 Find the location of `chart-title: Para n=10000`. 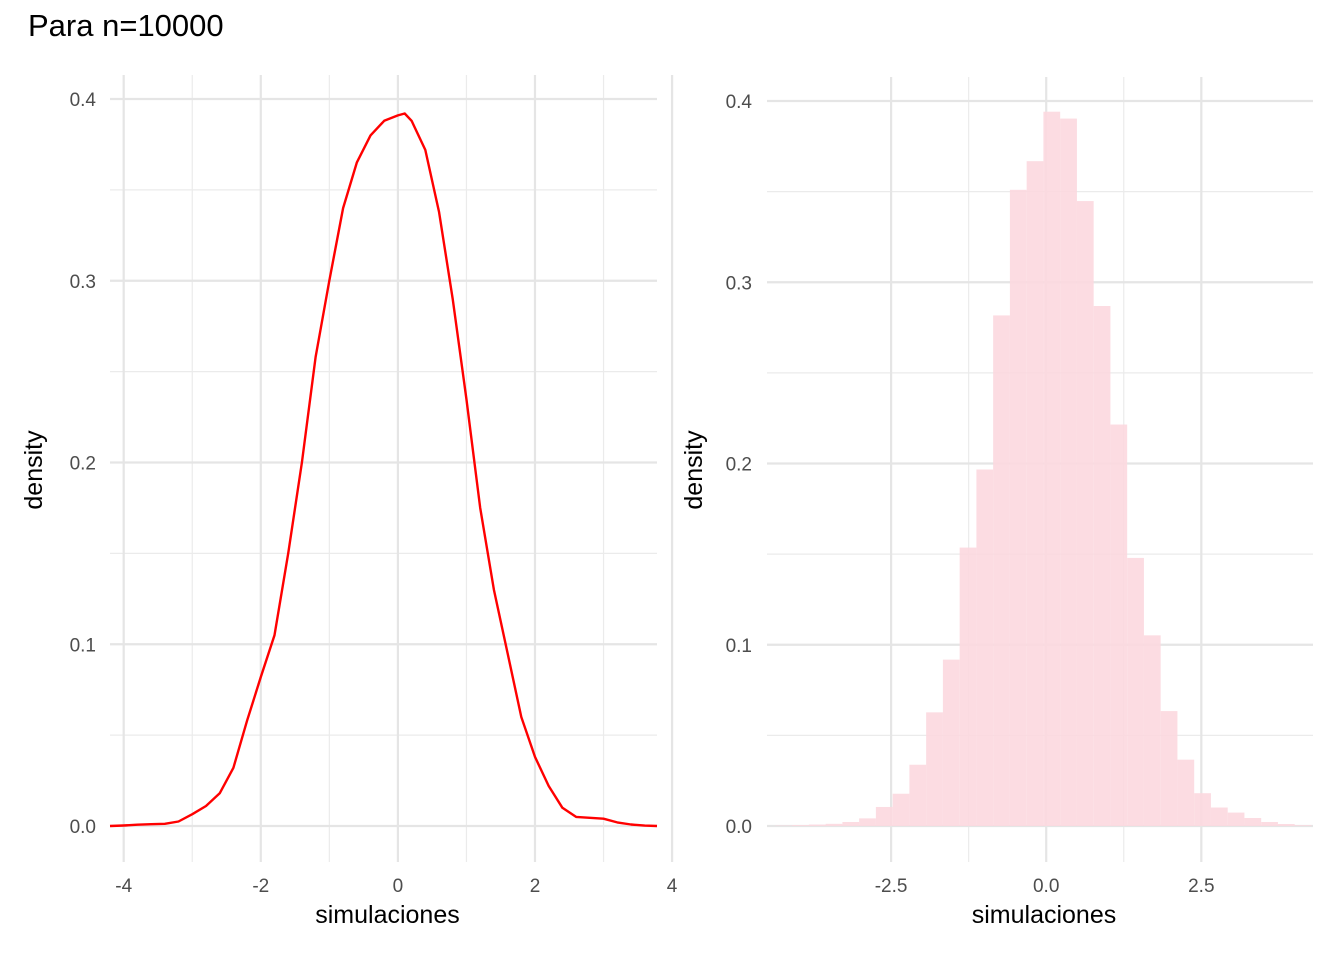

chart-title: Para n=10000 is located at coordinates (126, 25).